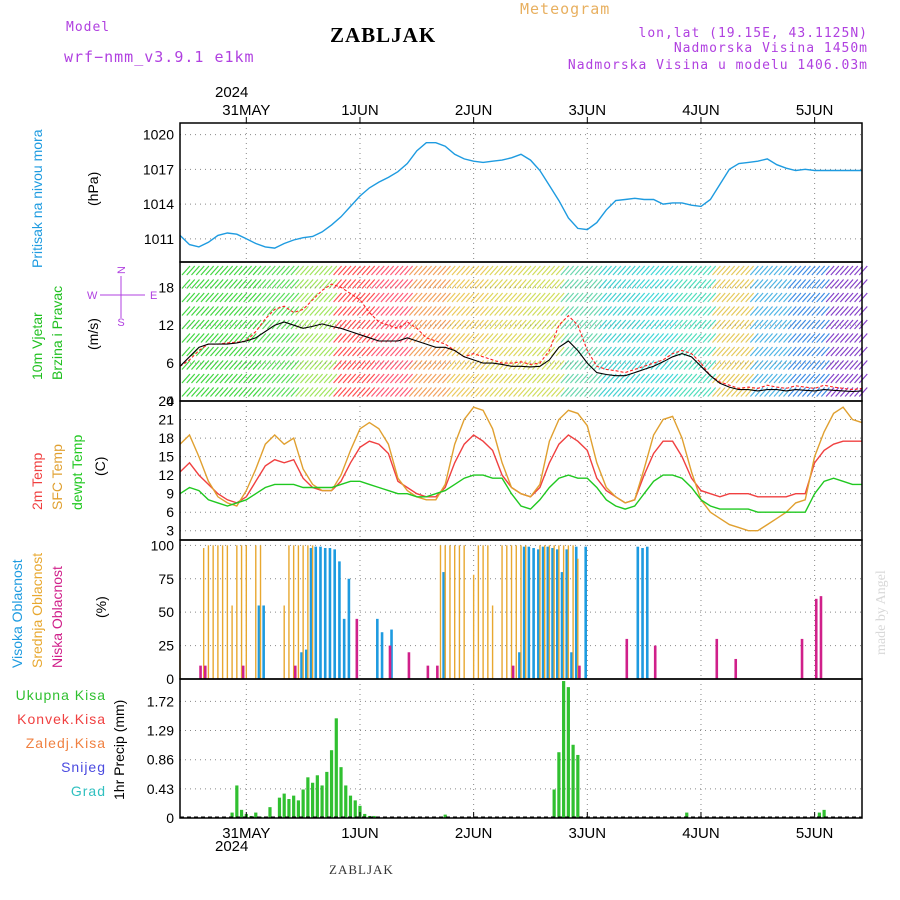  What do you see at coordinates (166, 646) in the screenshot?
I see `y-tick-label: 25` at bounding box center [166, 646].